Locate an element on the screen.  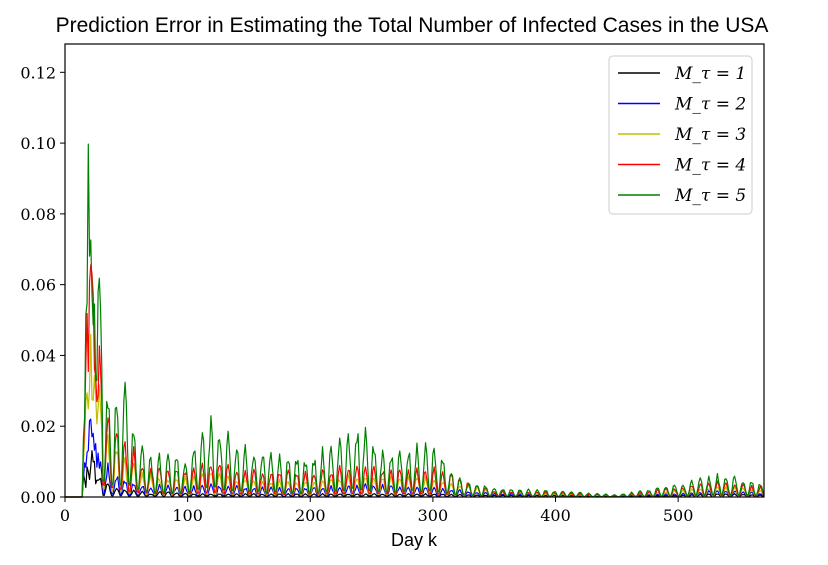
y-tick-label: 0.10 is located at coordinates (38, 143).